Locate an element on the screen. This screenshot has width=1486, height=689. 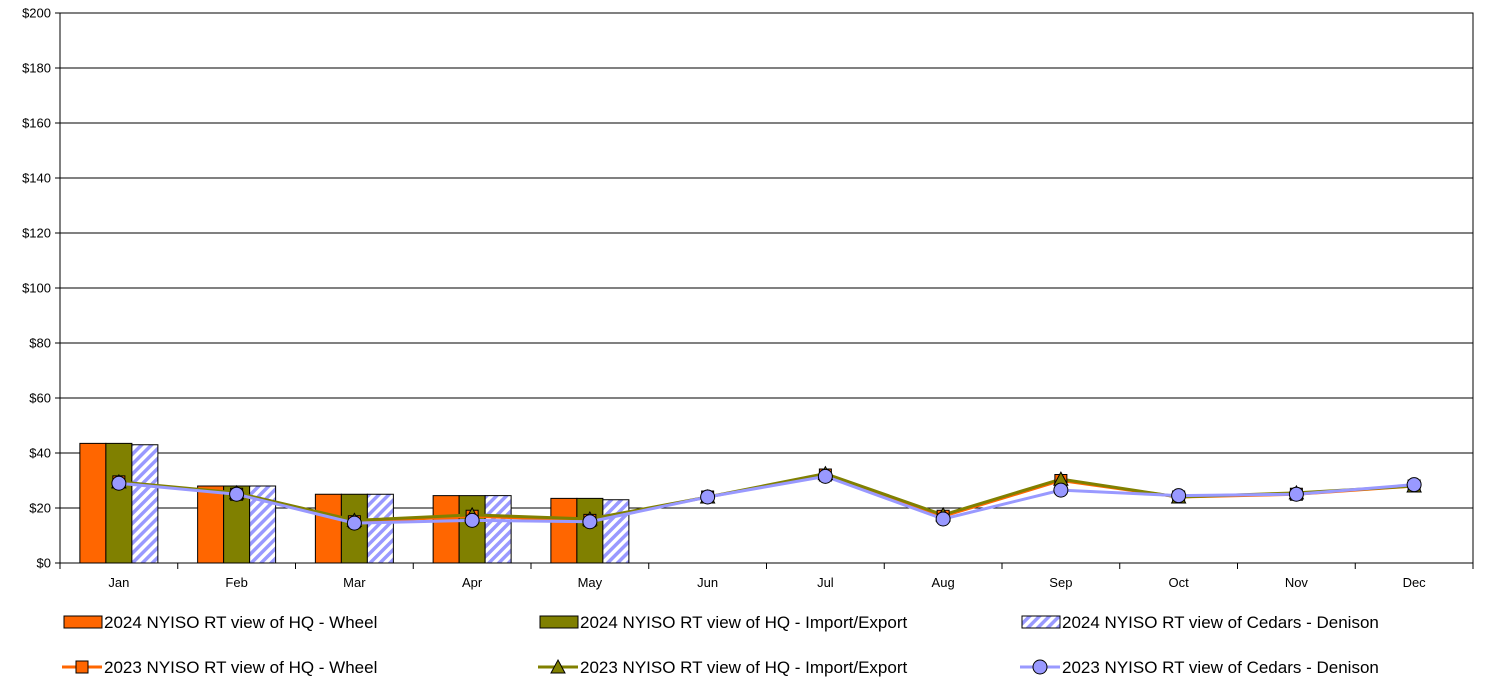
x-tick-label: Mar is located at coordinates (354, 582).